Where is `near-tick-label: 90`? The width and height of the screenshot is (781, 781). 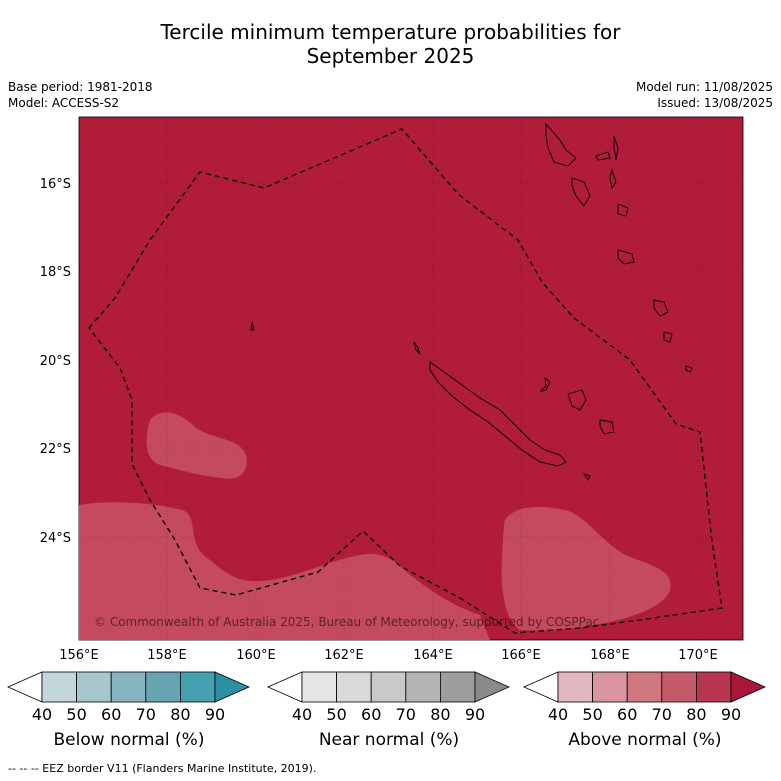 near-tick-label: 90 is located at coordinates (475, 714).